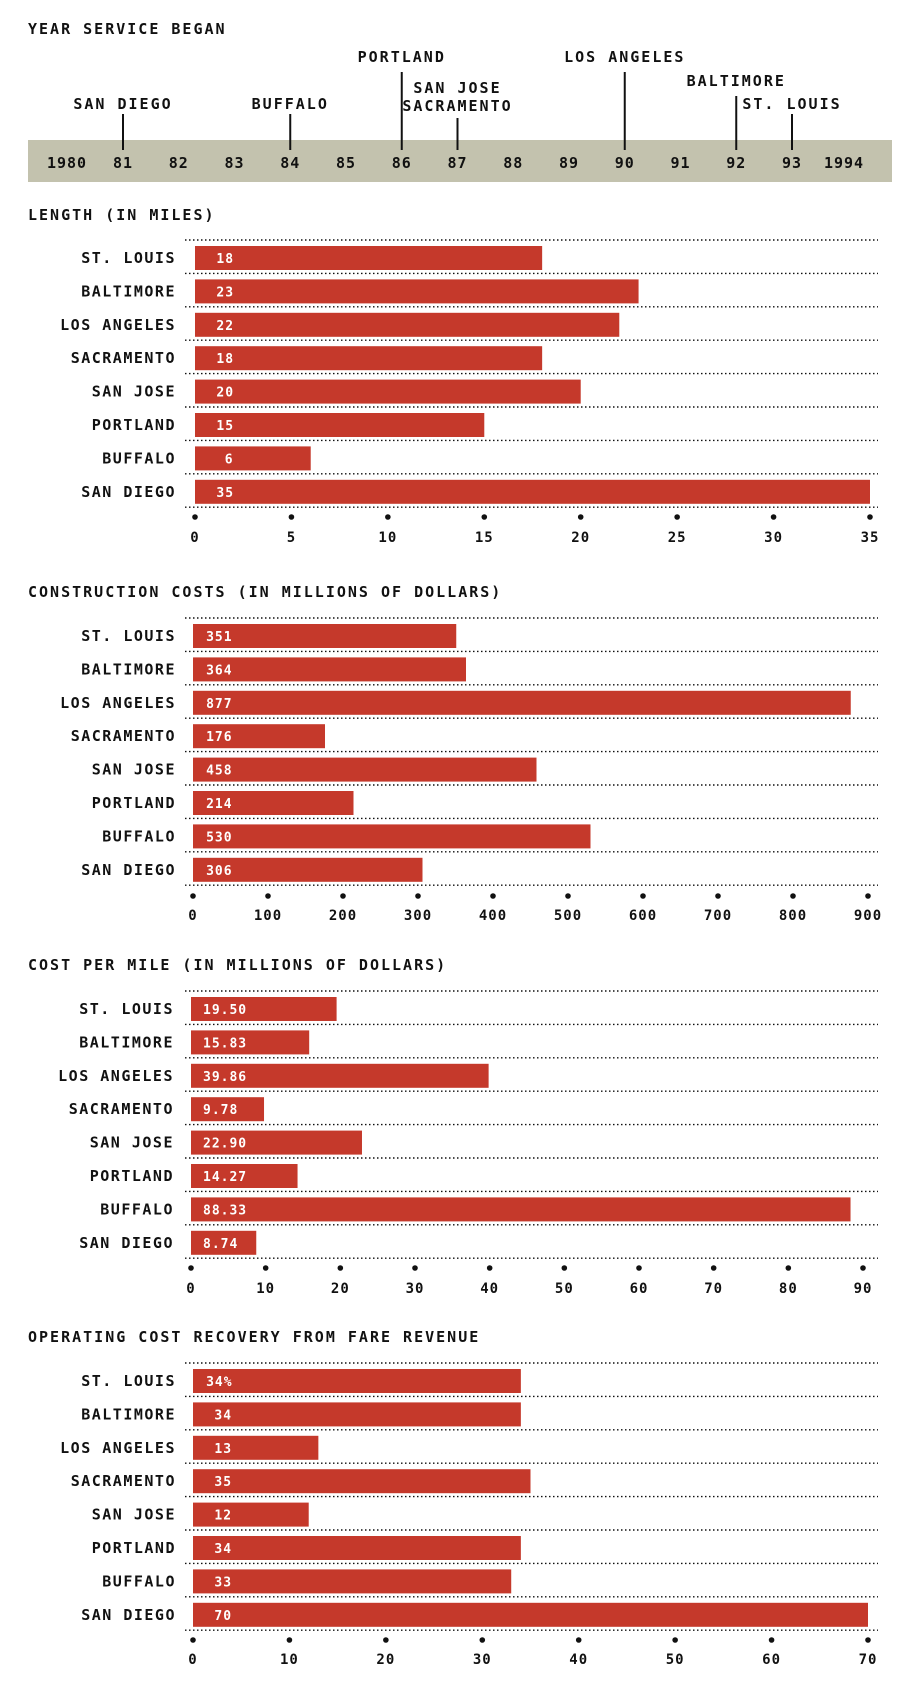 Image resolution: width=900 pixels, height=1692 pixels. Describe the element at coordinates (192, 916) in the screenshot. I see `tick-label: 0` at that location.